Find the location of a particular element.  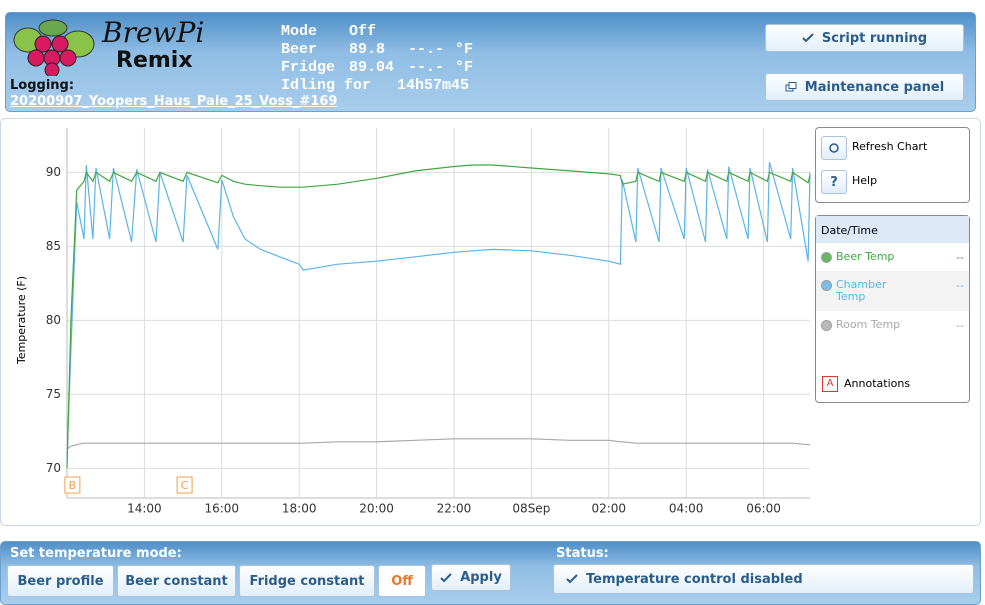

logging-label: Logging: is located at coordinates (42, 85).